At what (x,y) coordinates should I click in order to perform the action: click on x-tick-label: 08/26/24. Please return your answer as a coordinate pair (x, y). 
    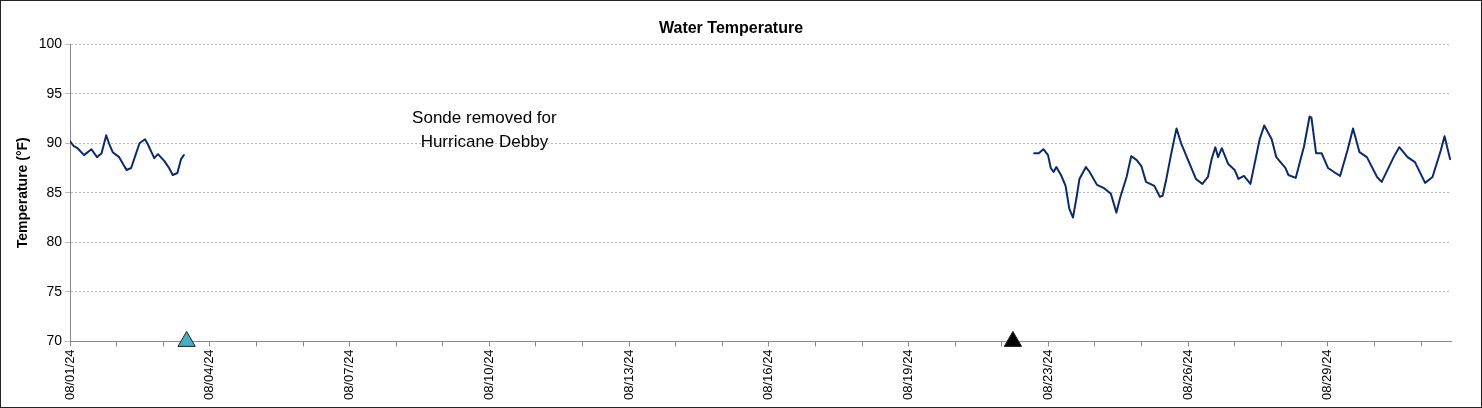
    Looking at the image, I should click on (1187, 375).